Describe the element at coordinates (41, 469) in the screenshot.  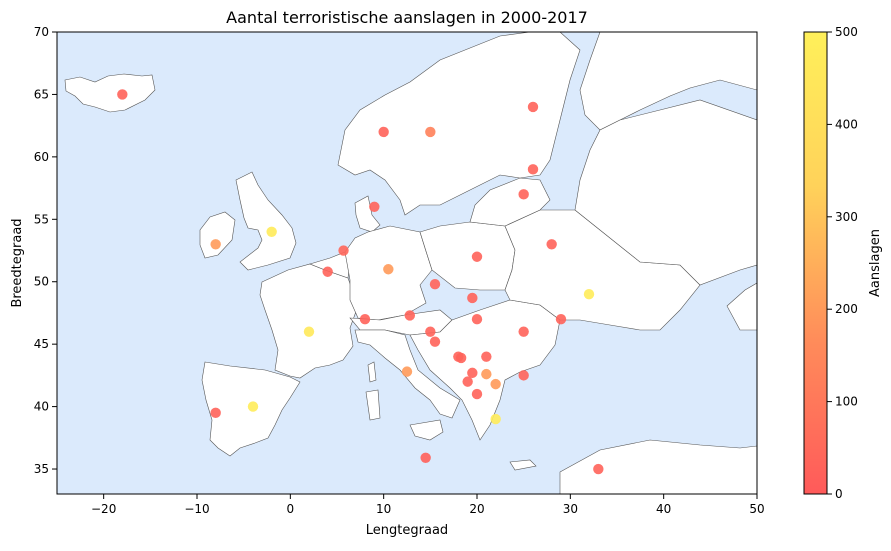
I see `y-tick-label-1: 35` at that location.